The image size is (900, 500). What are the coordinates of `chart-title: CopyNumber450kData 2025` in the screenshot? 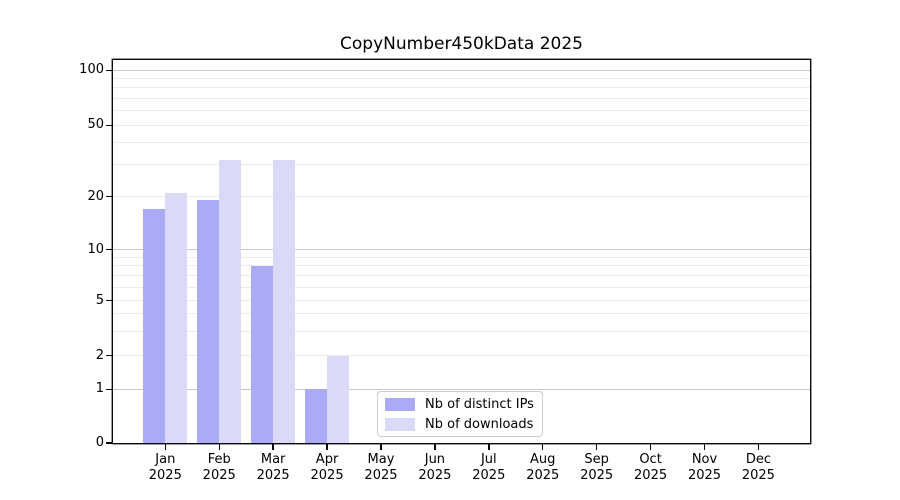 It's located at (461, 44).